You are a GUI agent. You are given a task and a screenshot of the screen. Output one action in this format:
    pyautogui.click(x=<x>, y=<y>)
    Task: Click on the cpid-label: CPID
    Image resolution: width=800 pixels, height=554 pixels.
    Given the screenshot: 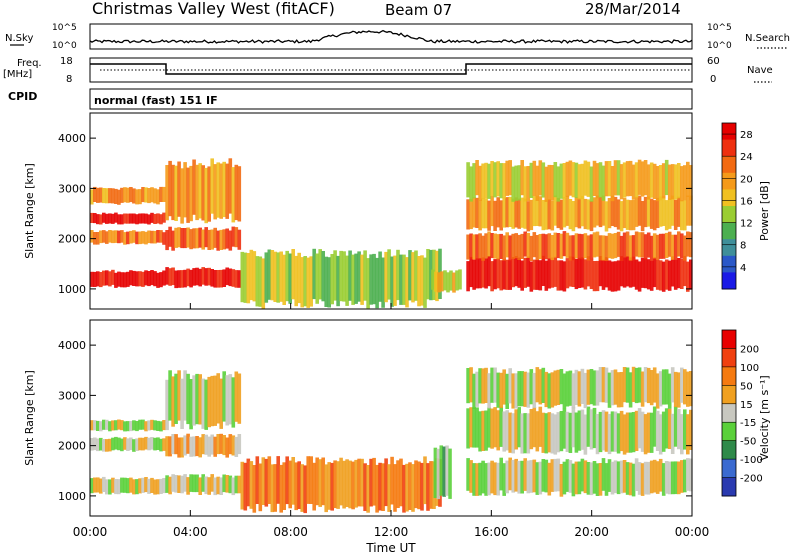 What is the action you would take?
    pyautogui.click(x=22, y=96)
    